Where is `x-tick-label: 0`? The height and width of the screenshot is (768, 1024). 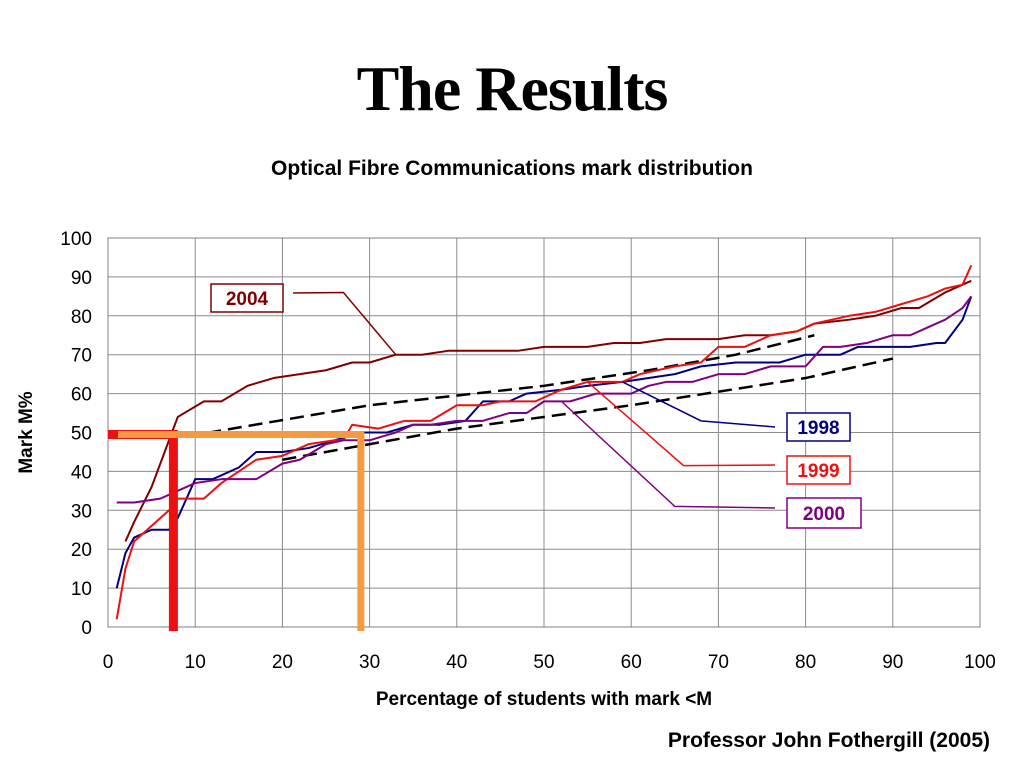 x-tick-label: 0 is located at coordinates (108, 662).